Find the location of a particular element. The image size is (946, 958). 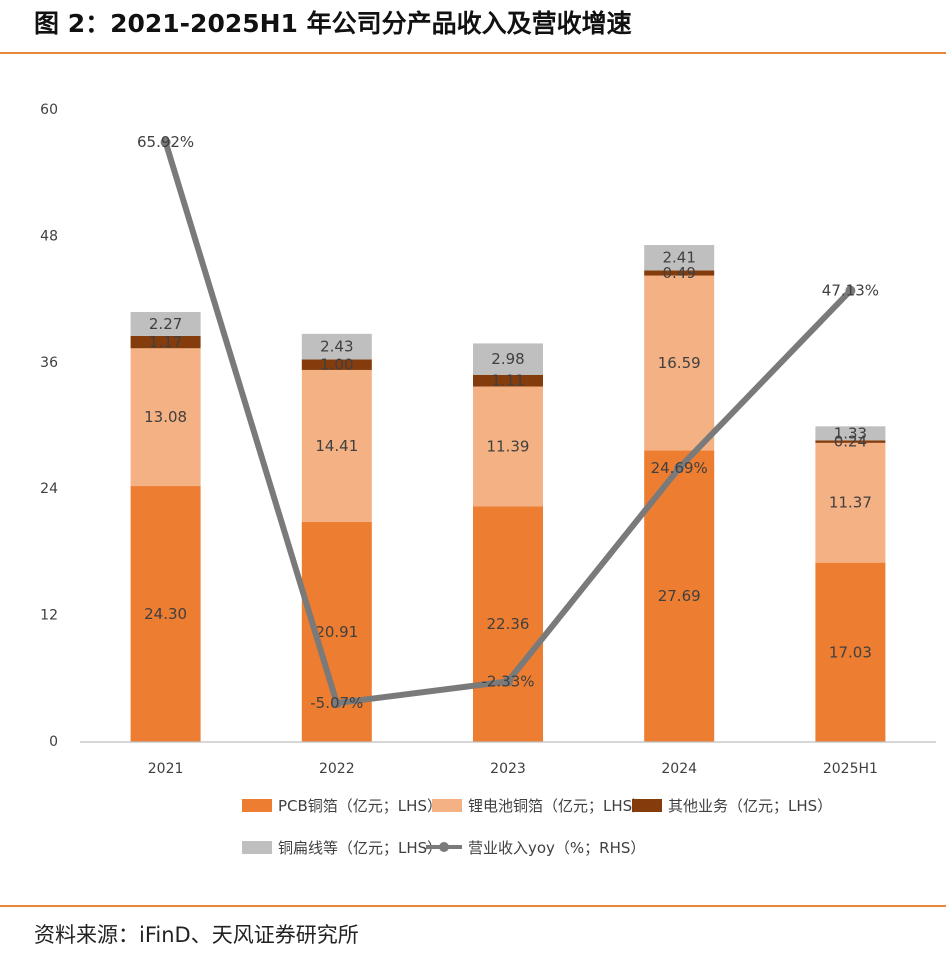

data-label-pcb: 20.91 is located at coordinates (336, 632).